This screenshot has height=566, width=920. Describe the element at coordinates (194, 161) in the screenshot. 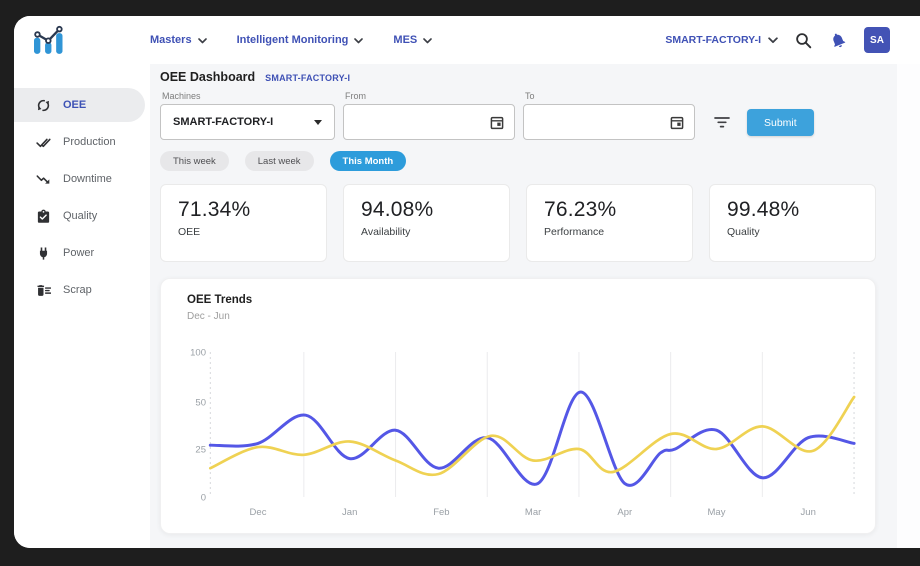

I see `chip-this-week: This week` at that location.